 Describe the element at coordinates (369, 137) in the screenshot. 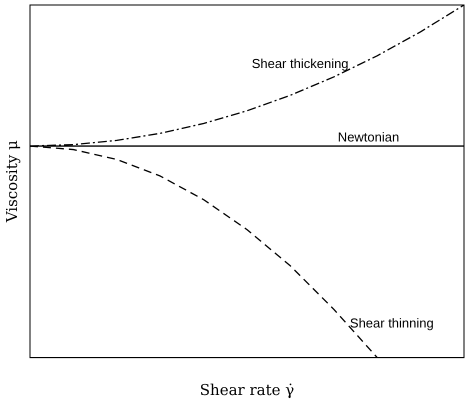

I see `series-label: Newtonian` at that location.